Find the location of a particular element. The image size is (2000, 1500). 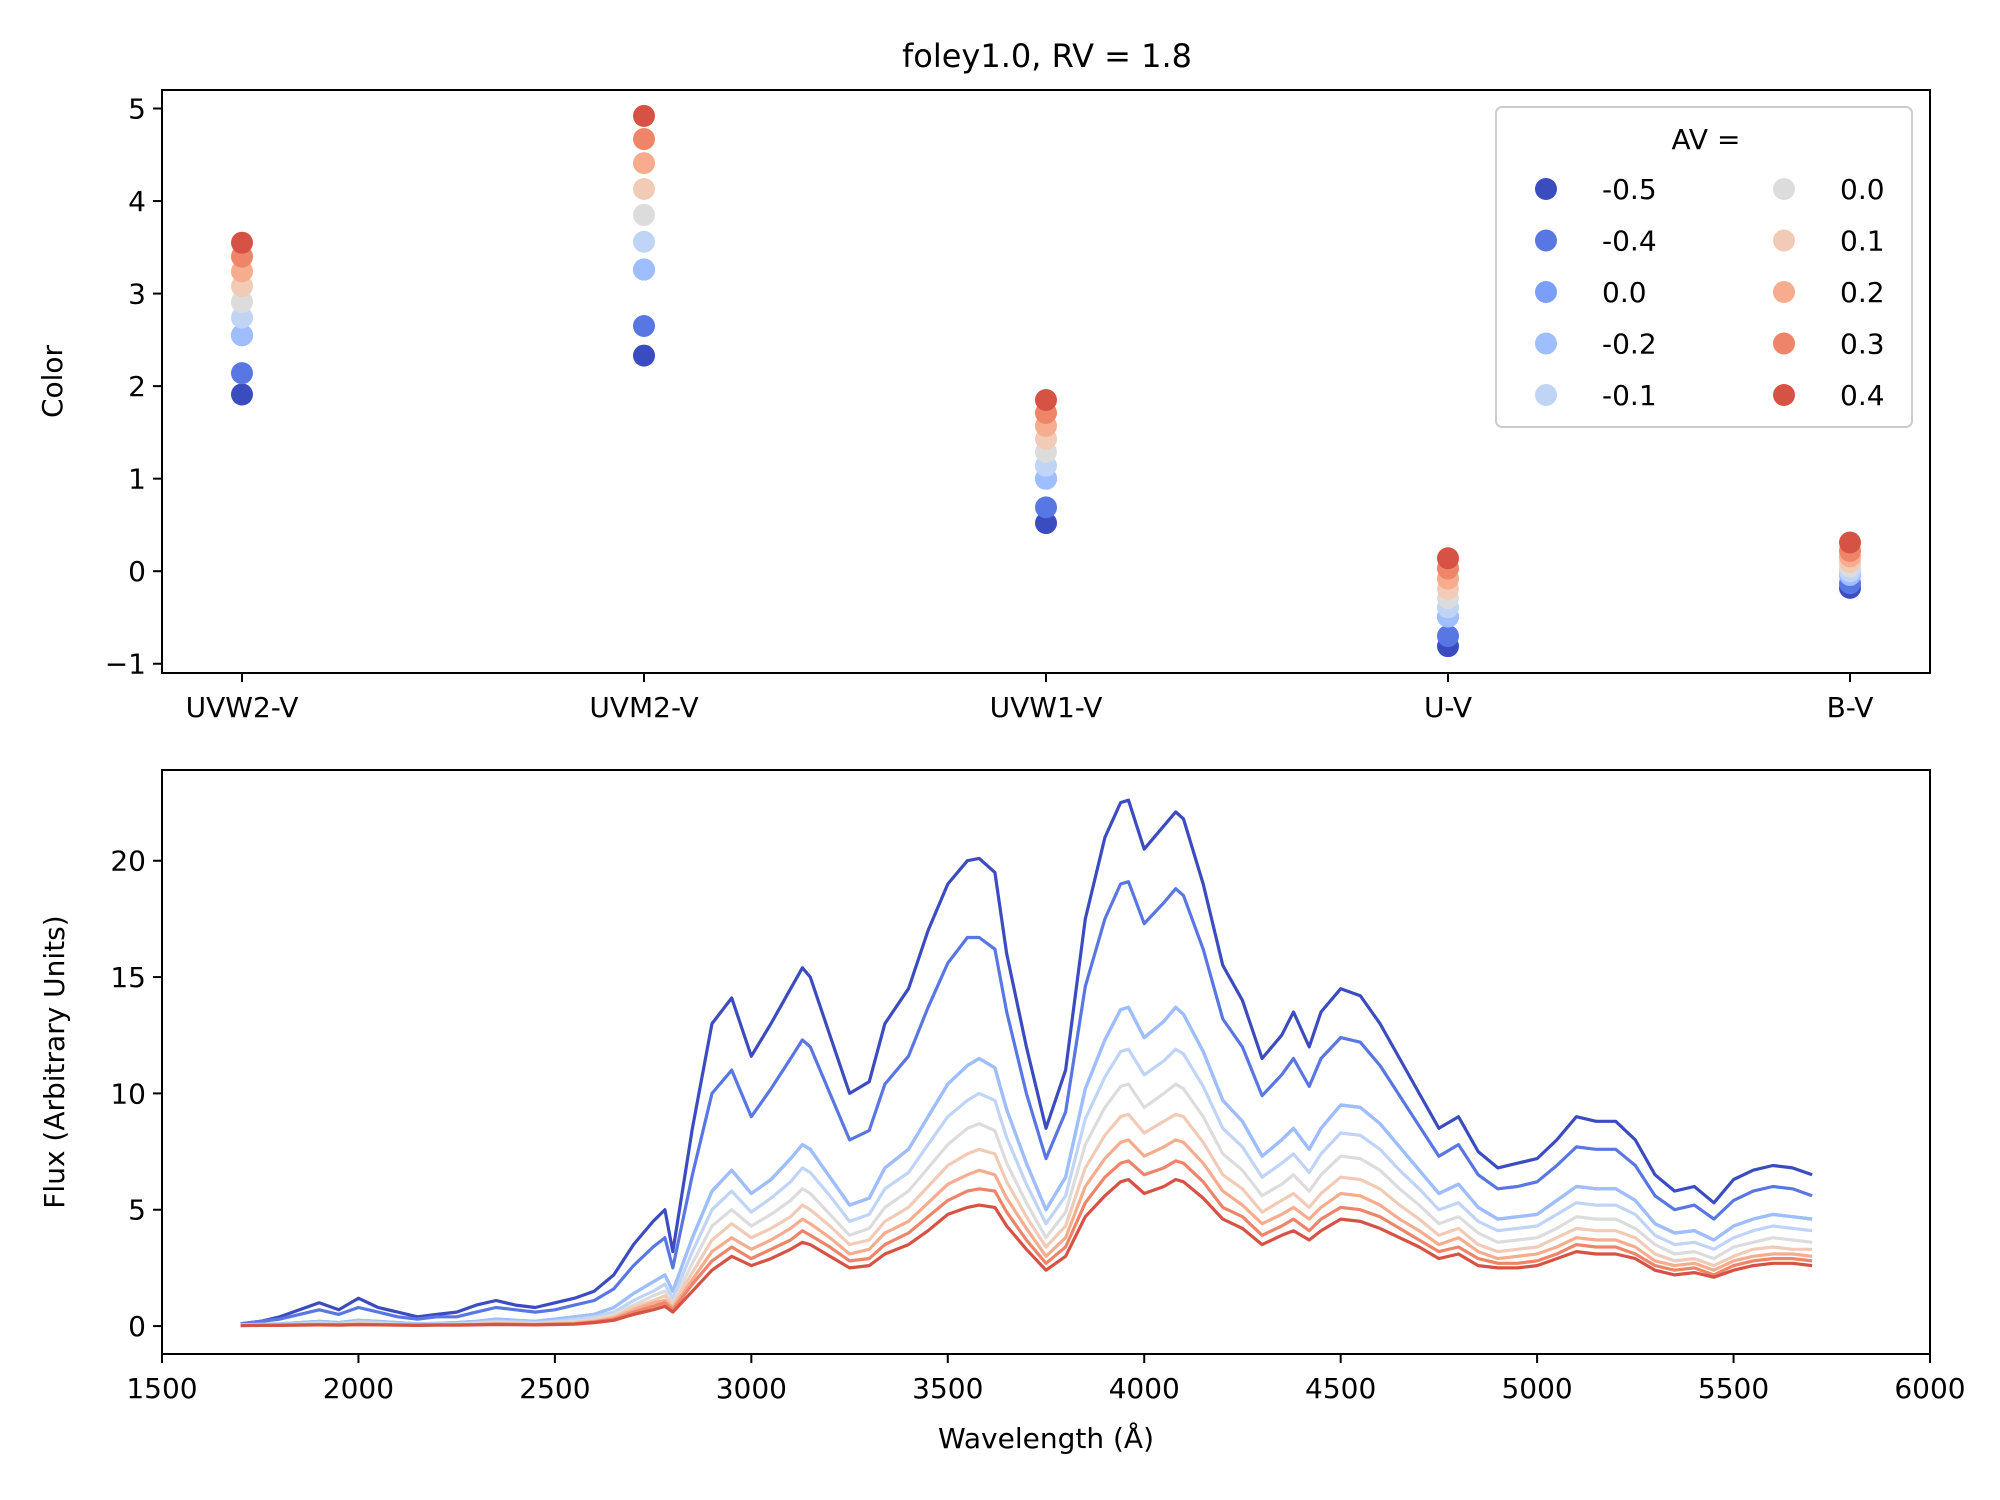

legend-label: -0.5 is located at coordinates (1629, 189).